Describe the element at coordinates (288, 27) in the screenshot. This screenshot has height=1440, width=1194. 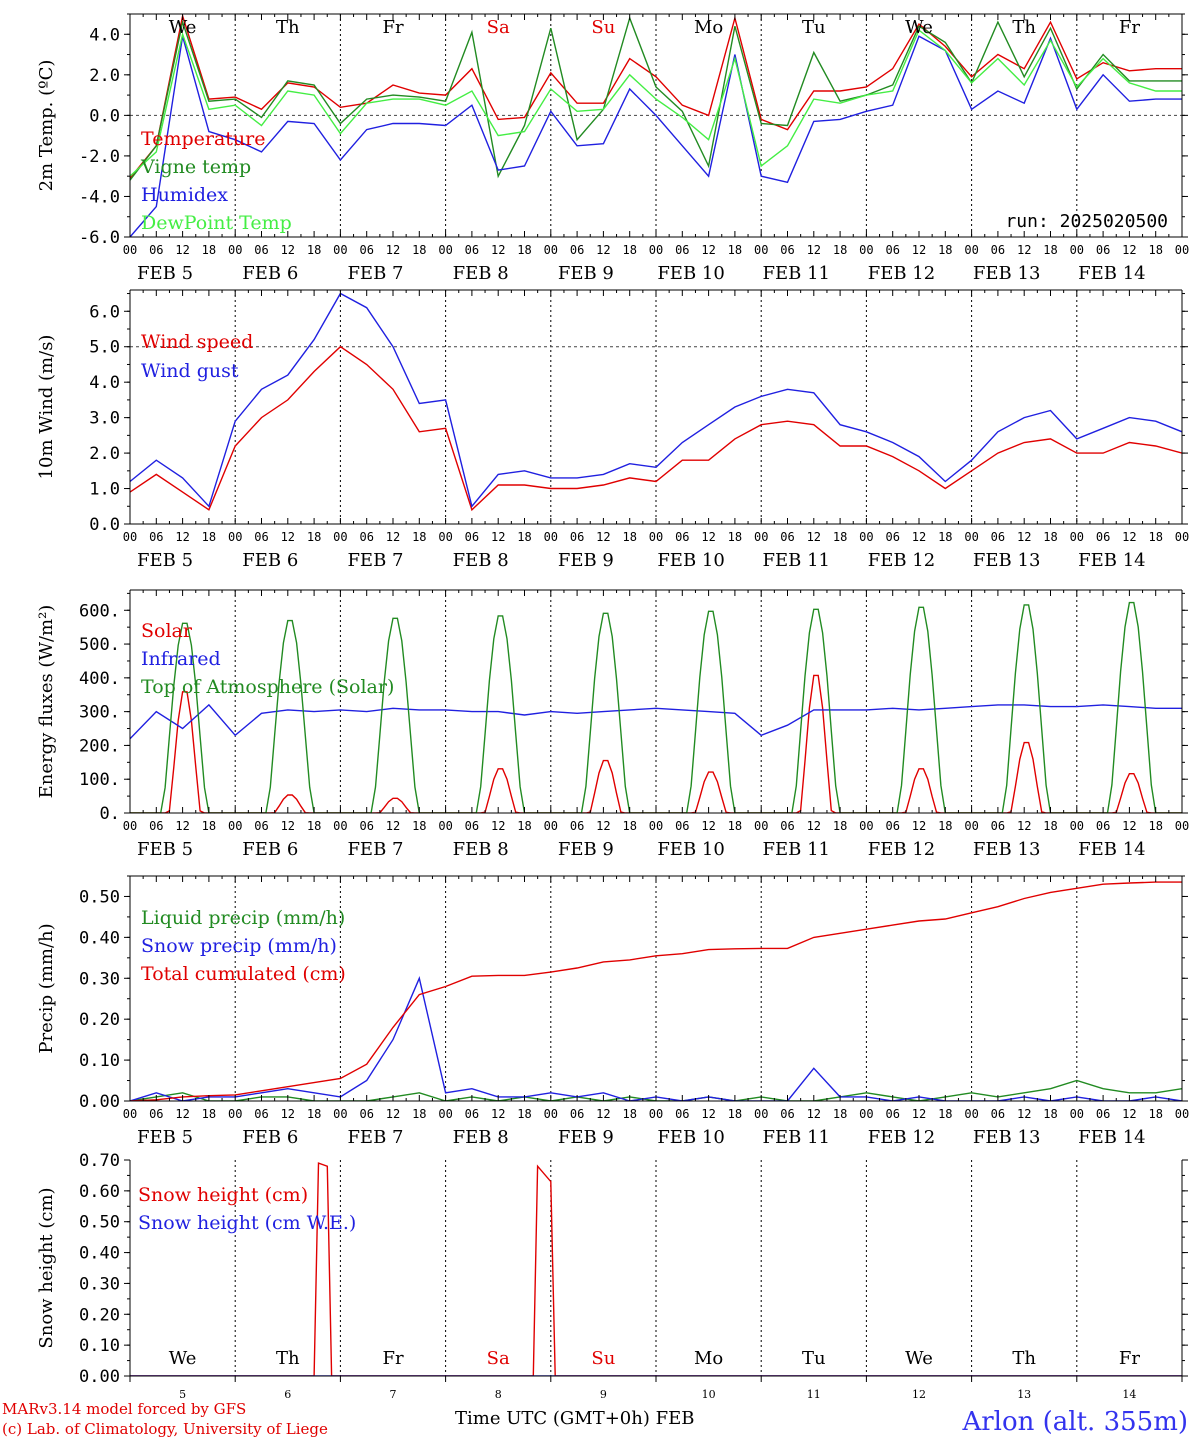
I see `weekday-label: Th` at that location.